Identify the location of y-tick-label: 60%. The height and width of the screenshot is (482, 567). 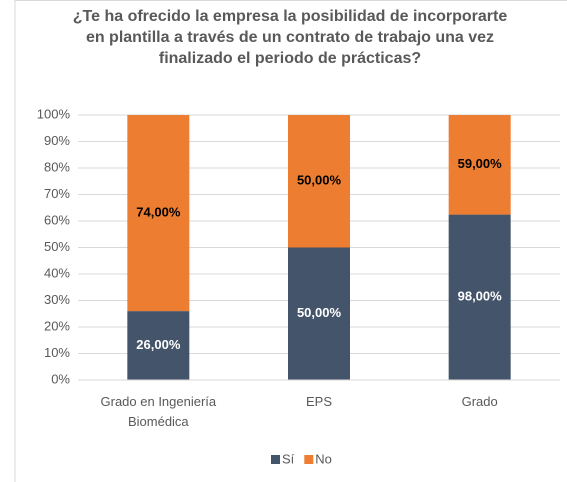
(57, 219).